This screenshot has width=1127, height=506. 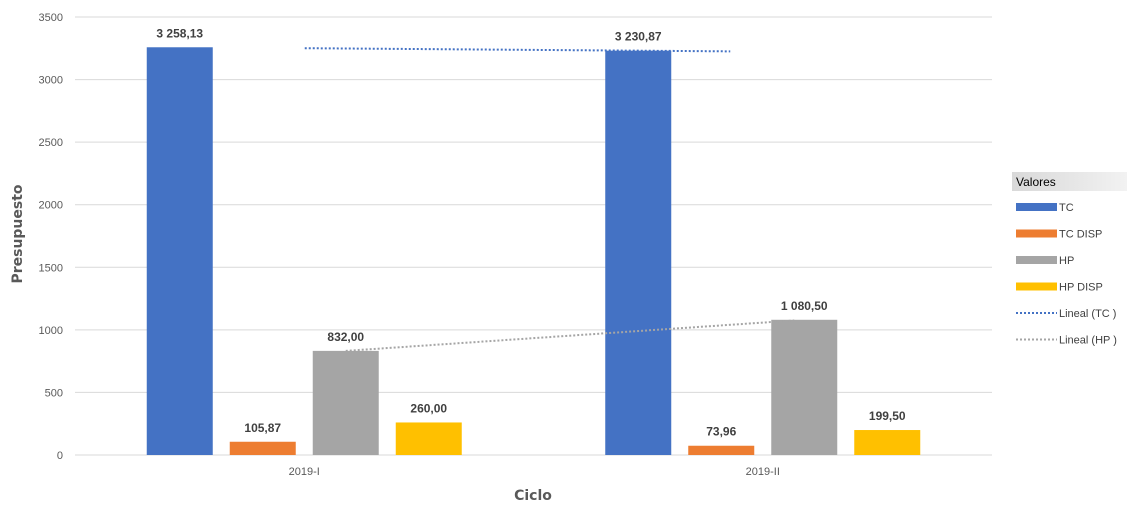 I want to click on legend-entry: Lineal (HP ), so click(x=1088, y=341).